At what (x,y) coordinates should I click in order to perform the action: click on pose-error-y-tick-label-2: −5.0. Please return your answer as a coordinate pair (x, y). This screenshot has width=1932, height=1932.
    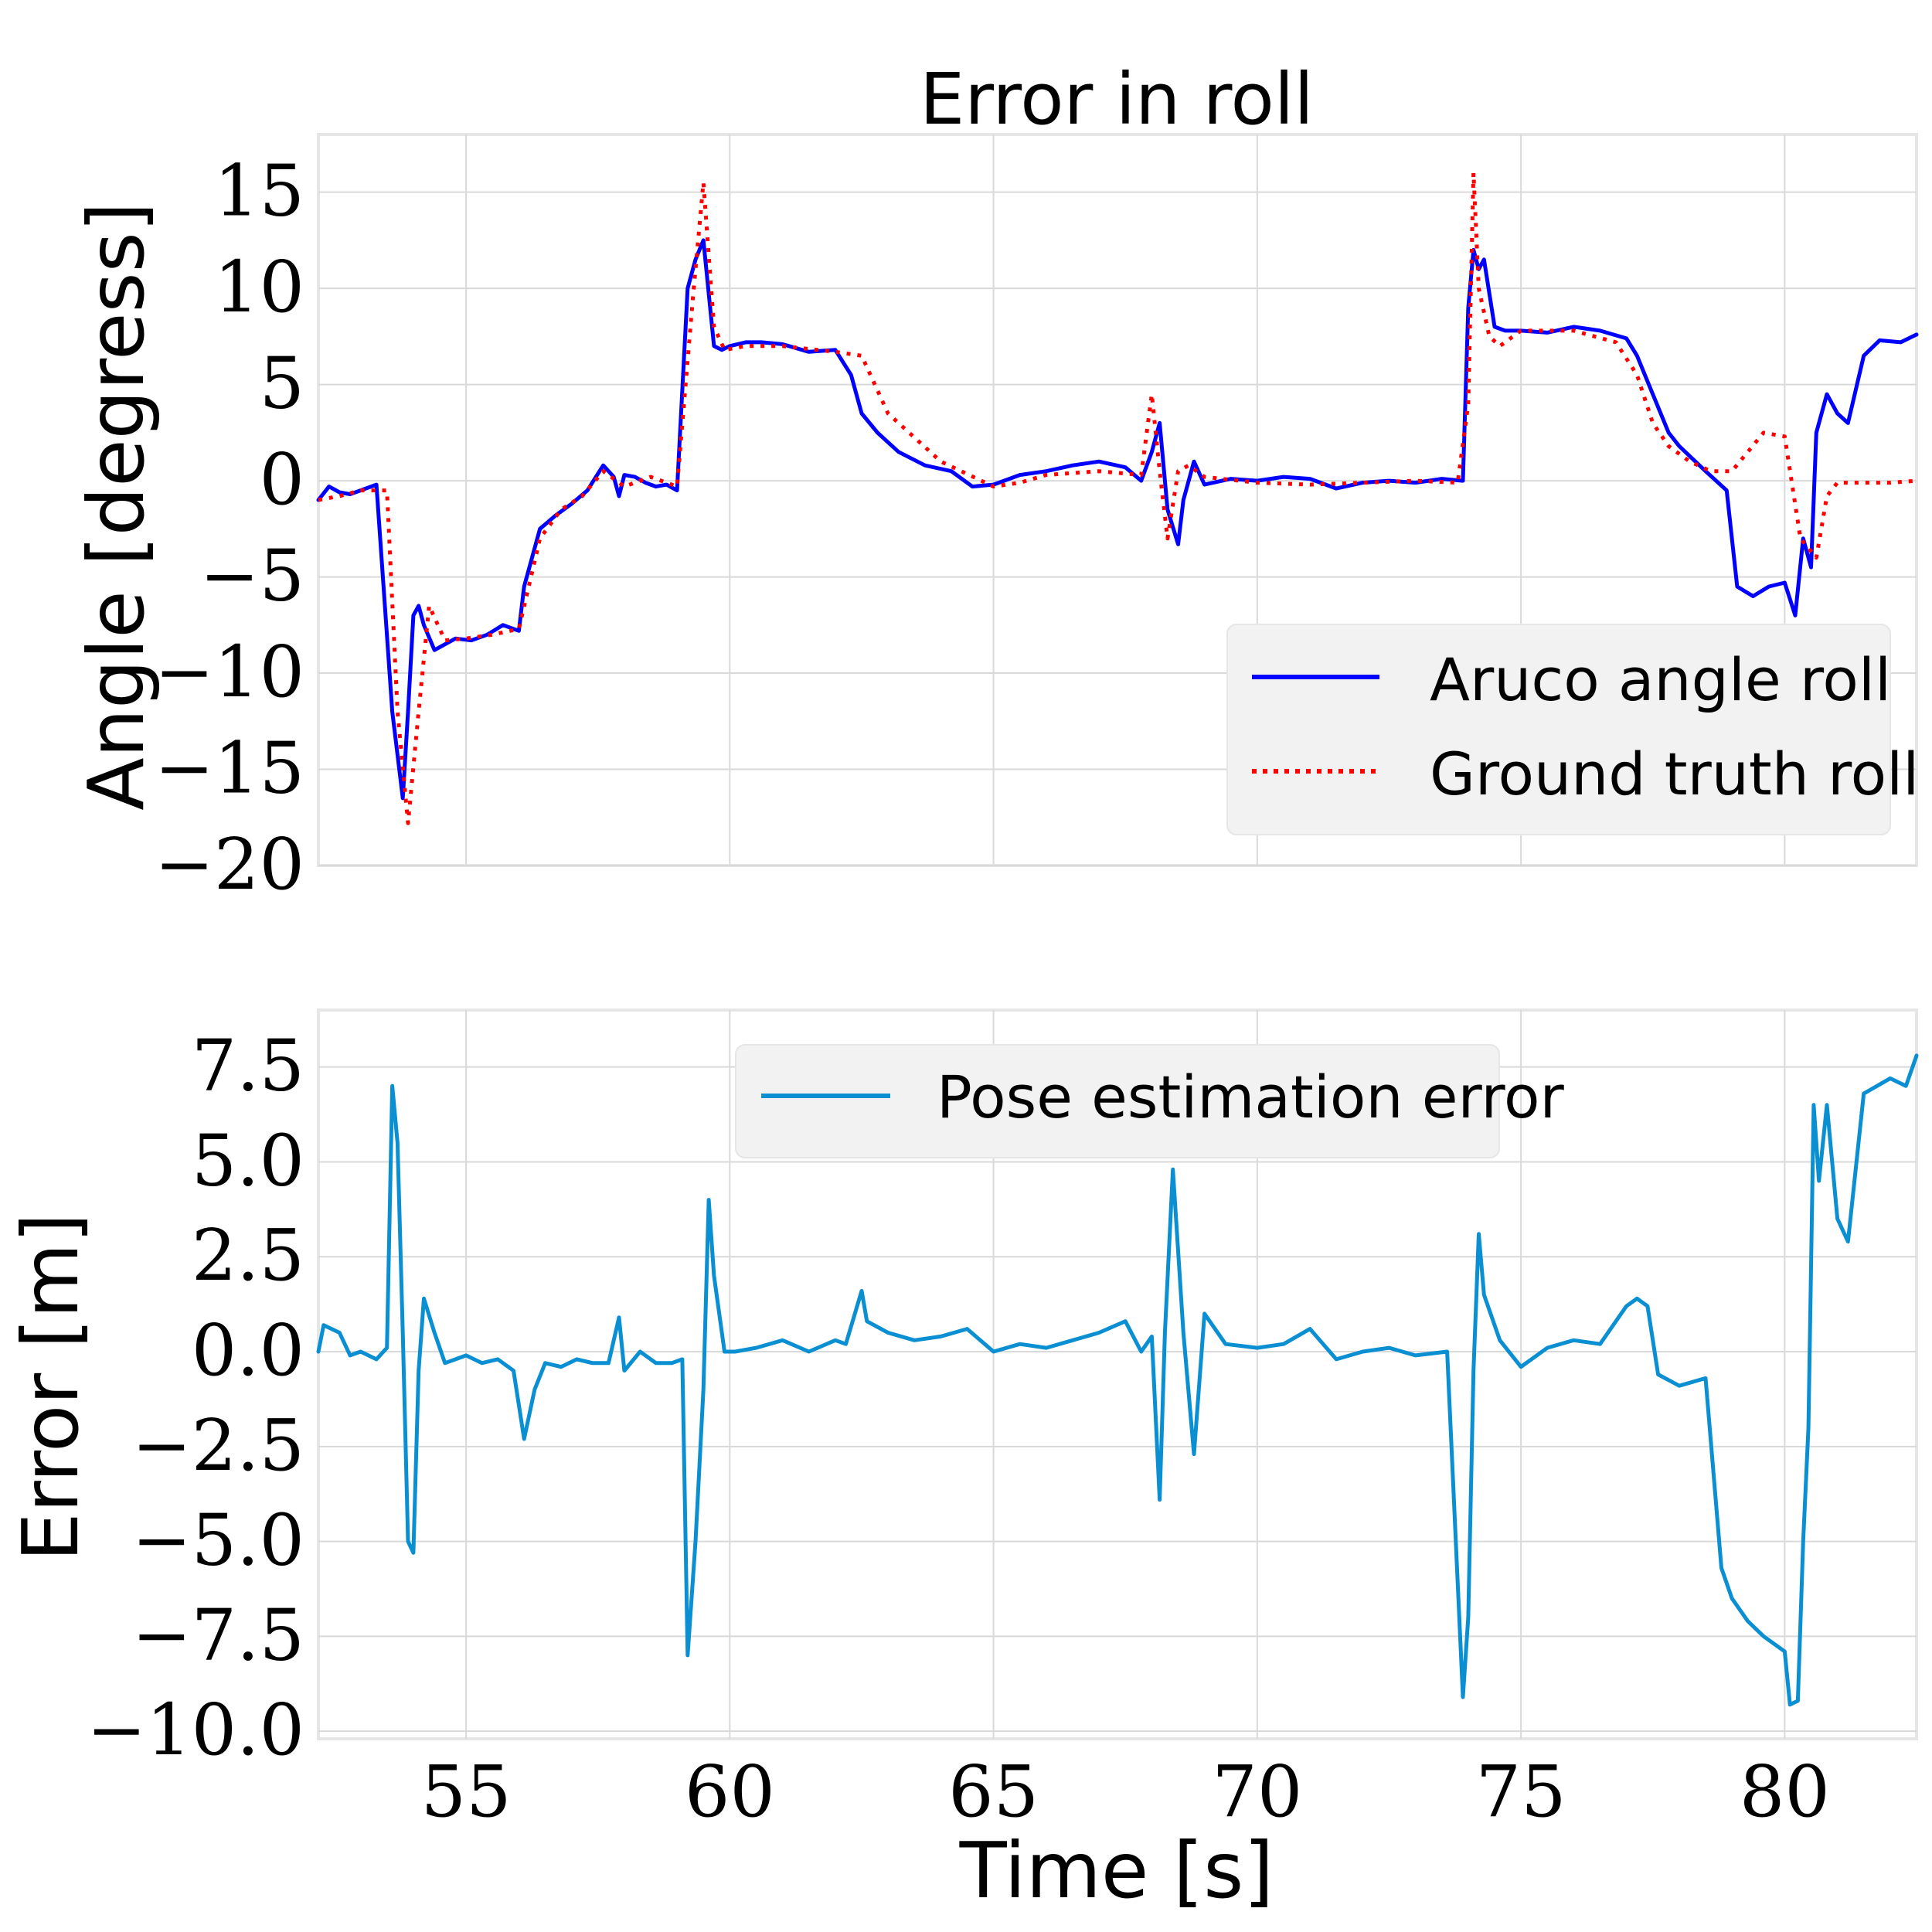
    Looking at the image, I should click on (218, 1540).